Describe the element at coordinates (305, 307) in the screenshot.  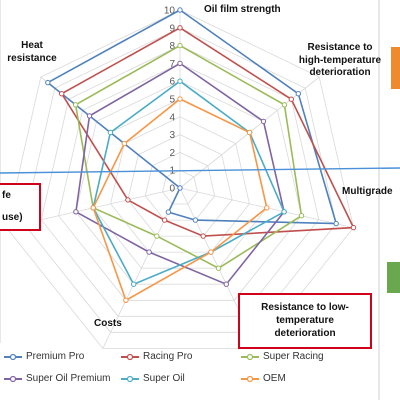
I see `callout-line: Resistance to low-` at that location.